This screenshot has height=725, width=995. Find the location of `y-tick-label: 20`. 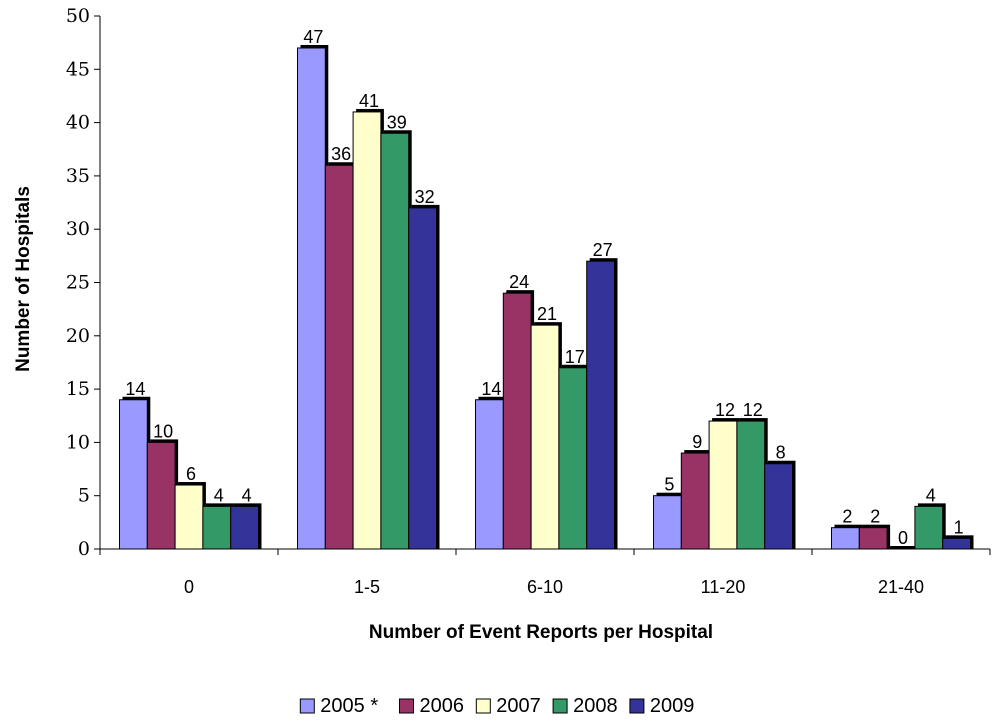

y-tick-label: 20 is located at coordinates (78, 336).